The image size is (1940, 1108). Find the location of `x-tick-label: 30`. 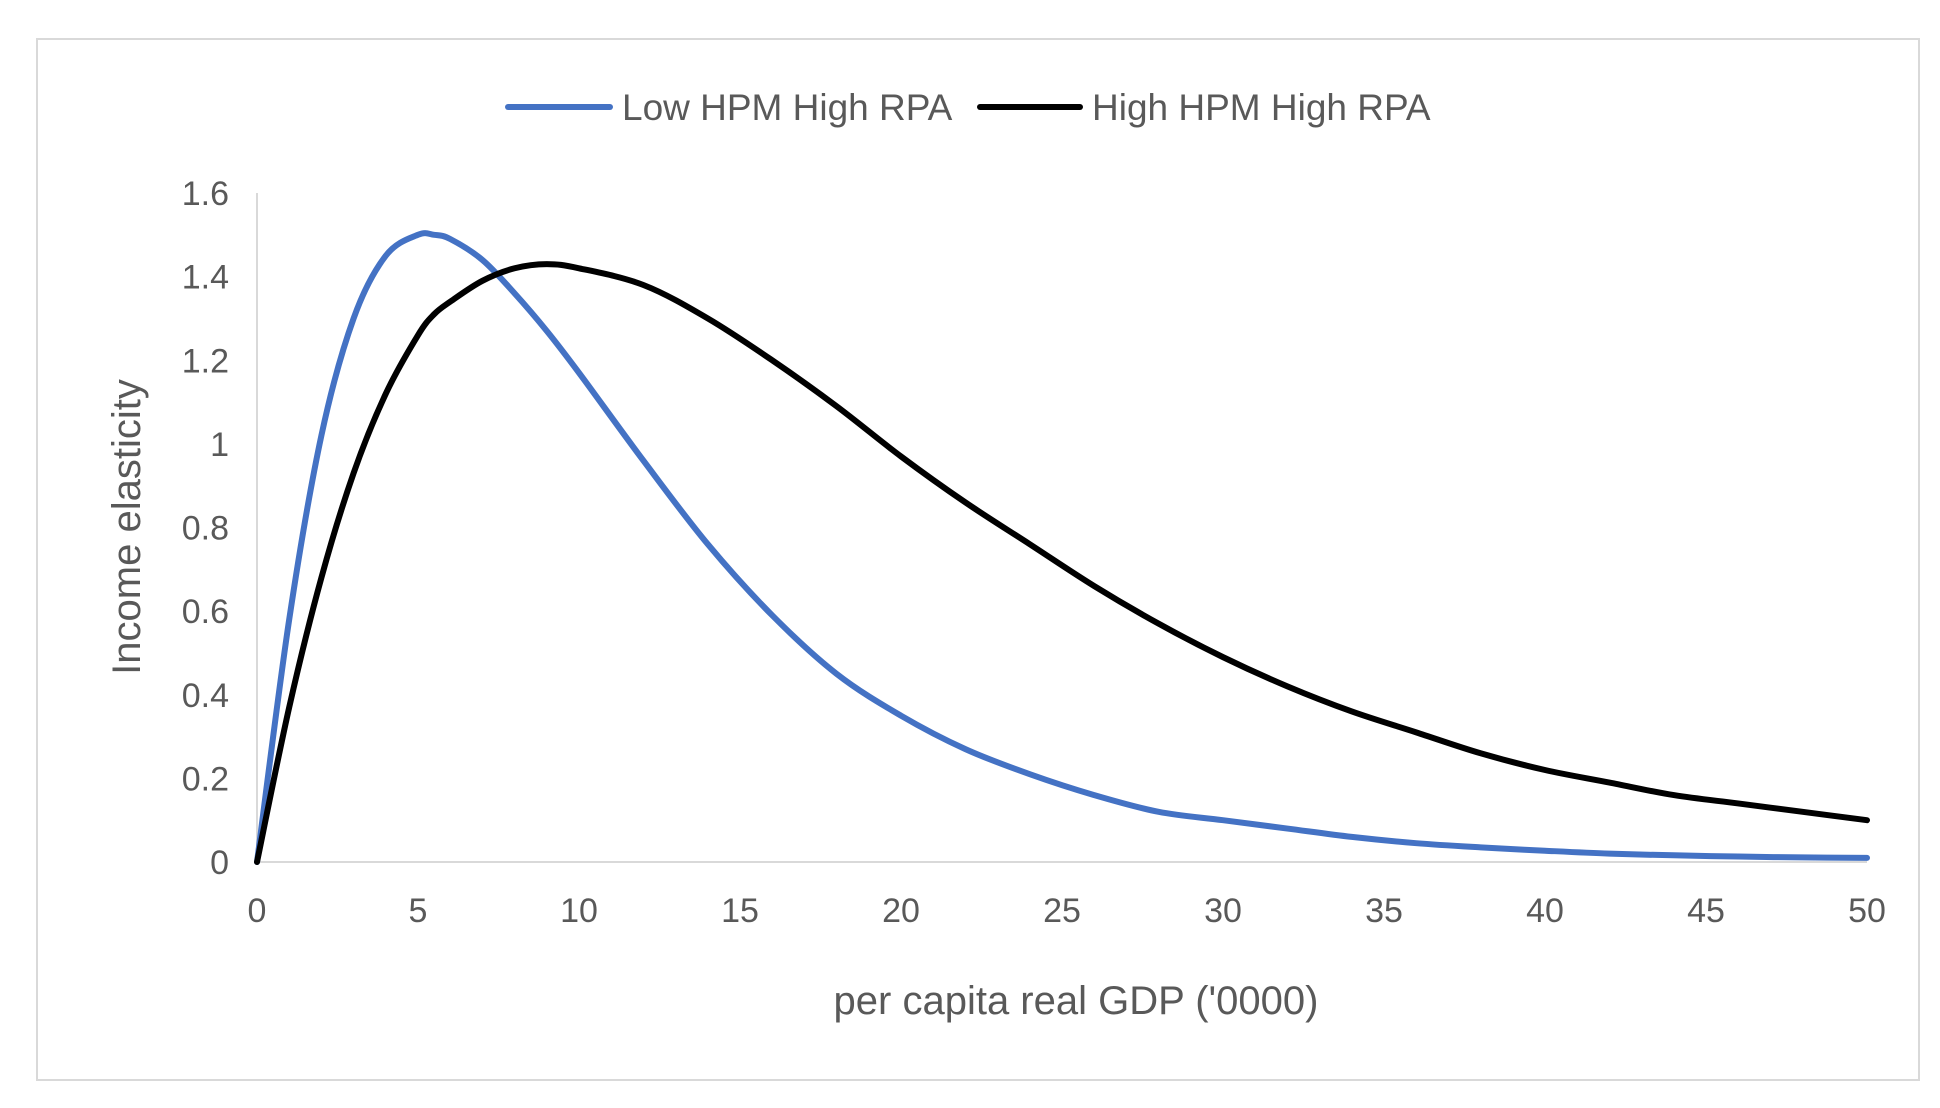

x-tick-label: 30 is located at coordinates (1223, 911).